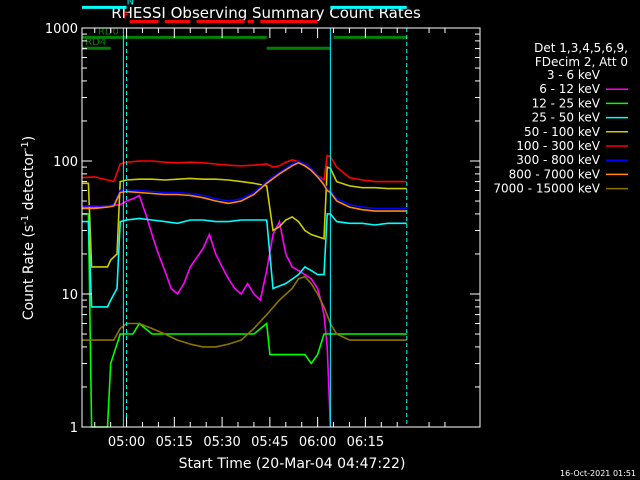  Describe the element at coordinates (74, 428) in the screenshot. I see `y-tick-label: 1` at that location.